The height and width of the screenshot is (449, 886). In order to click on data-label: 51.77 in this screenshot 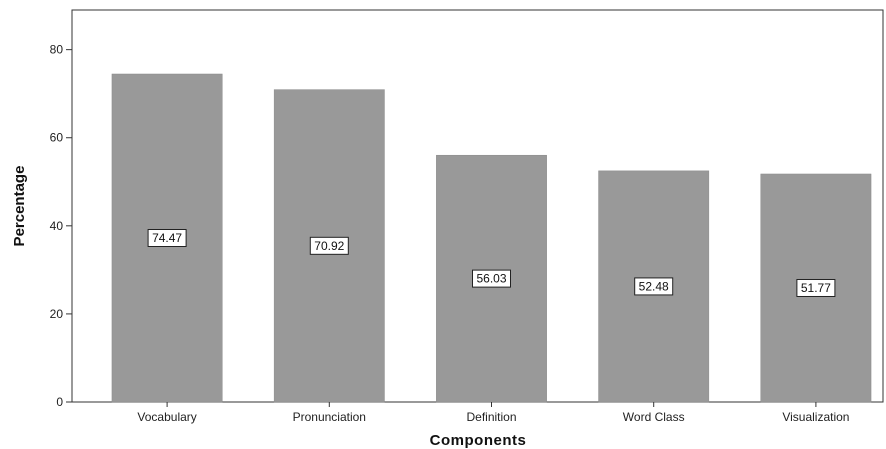, I will do `click(816, 288)`.